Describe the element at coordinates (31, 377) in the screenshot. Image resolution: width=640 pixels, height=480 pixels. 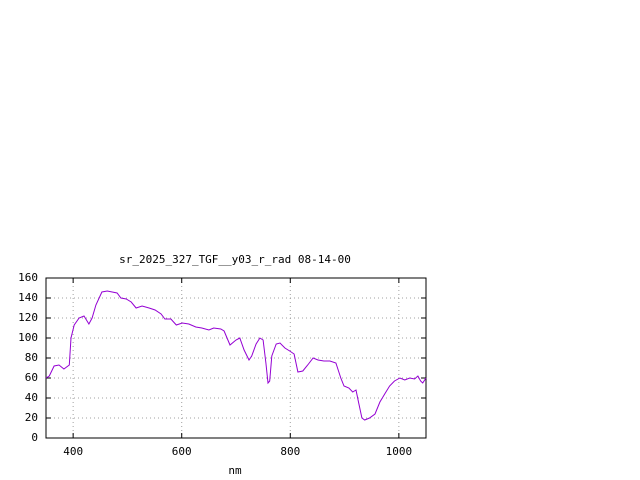
I see `y-tick-label: 60` at that location.